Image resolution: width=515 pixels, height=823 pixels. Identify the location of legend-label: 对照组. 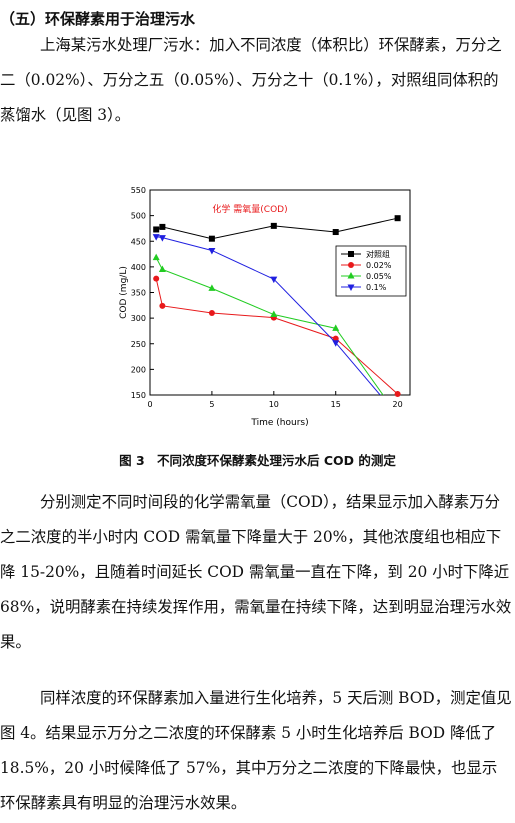
(378, 254).